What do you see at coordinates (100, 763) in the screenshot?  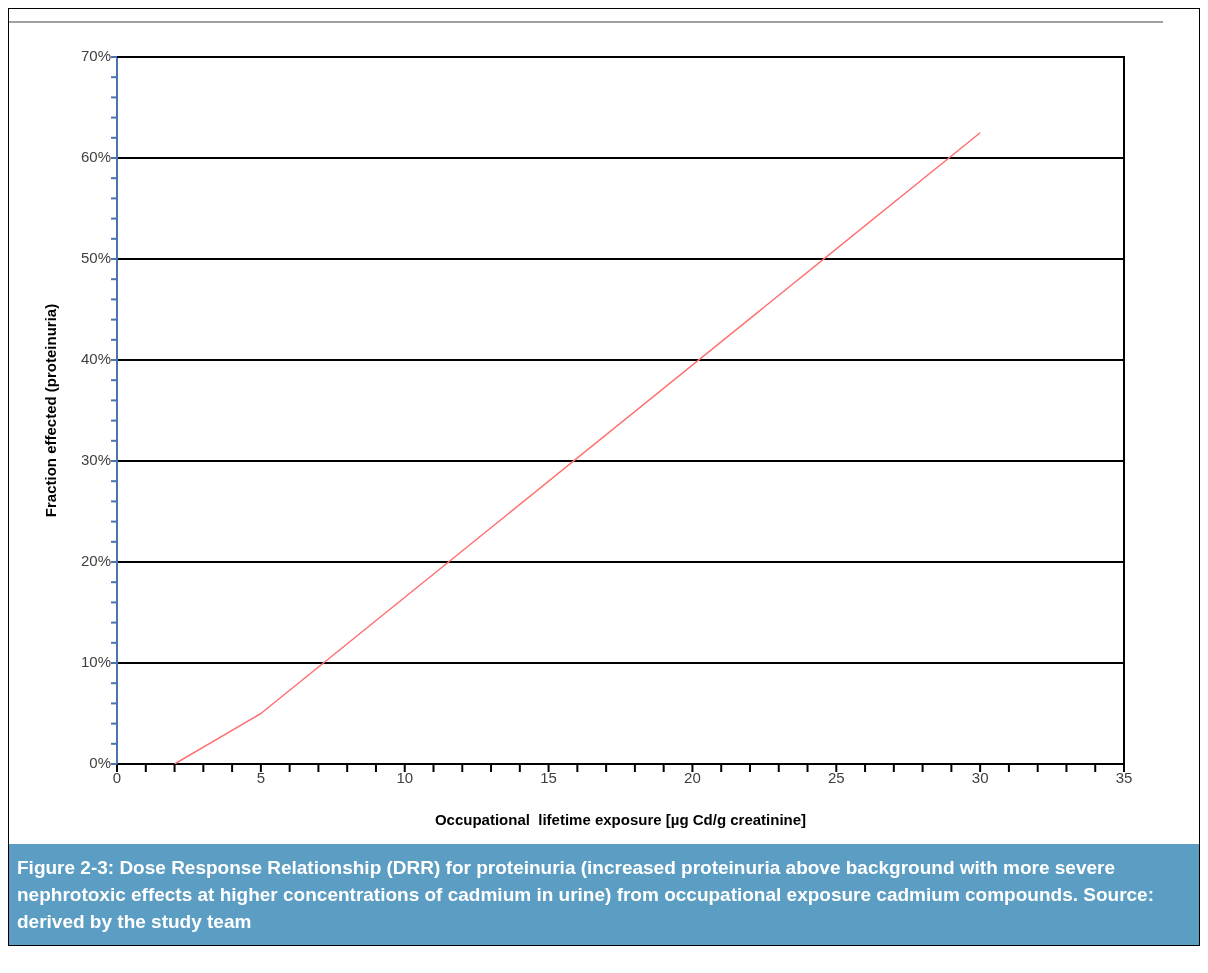 I see `y-tick-label: 0%` at bounding box center [100, 763].